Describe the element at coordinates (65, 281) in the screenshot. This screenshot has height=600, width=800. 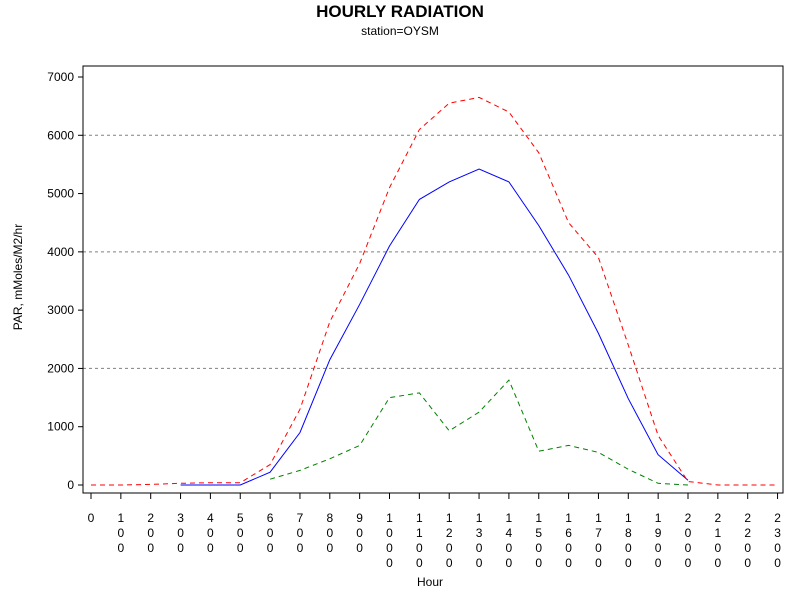
I see `y-axis: 0 1000 2000 3000 4000 5000 6000 7000` at that location.